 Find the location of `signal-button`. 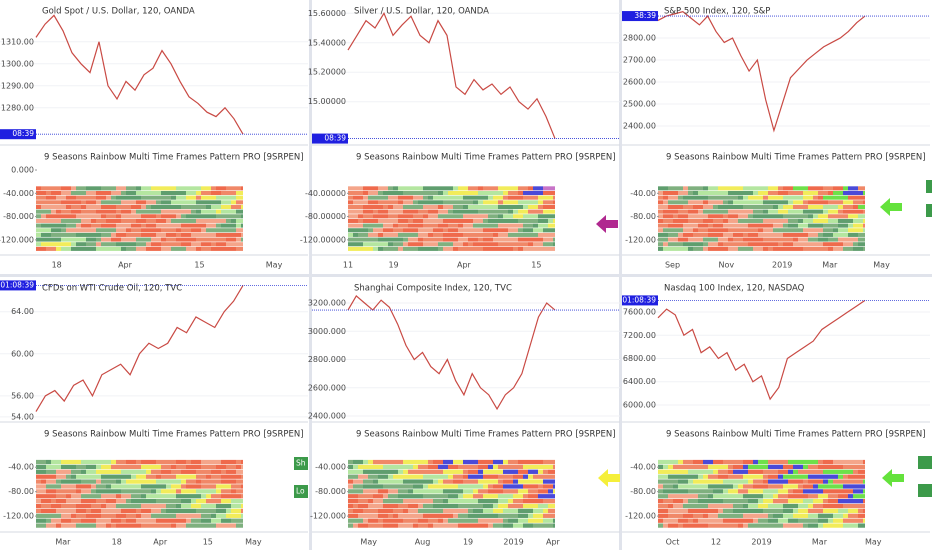

signal-button is located at coordinates (301, 463).